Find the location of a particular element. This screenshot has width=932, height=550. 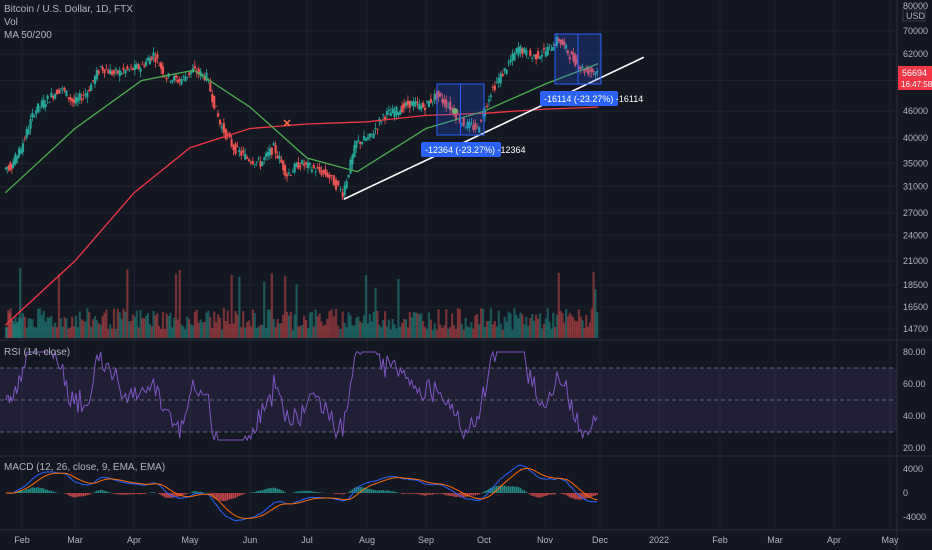

macd-tick-label: 4000 is located at coordinates (913, 469).